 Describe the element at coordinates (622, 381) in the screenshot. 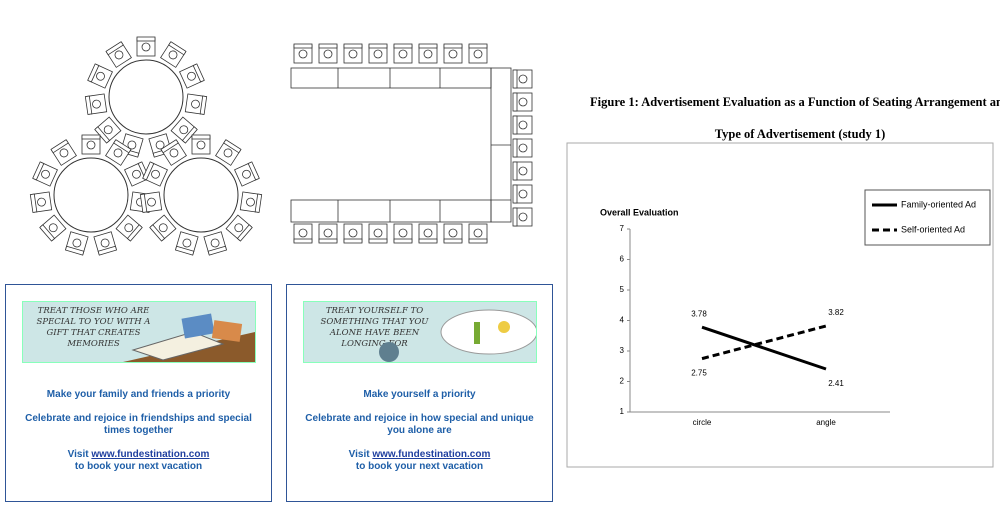

I see `y-tick-label: 2` at that location.